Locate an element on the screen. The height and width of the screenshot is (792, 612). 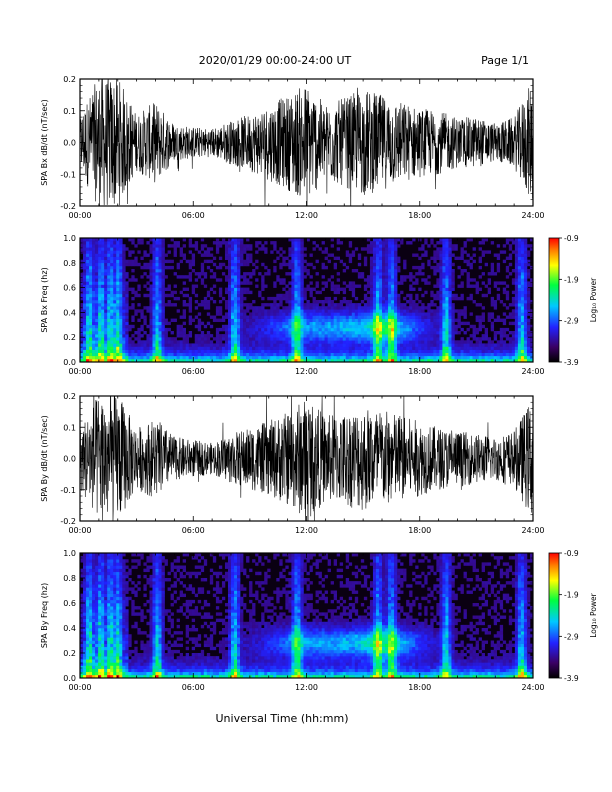
y-axis-label: SPA Bx Freq (hz) is located at coordinates (44, 299).